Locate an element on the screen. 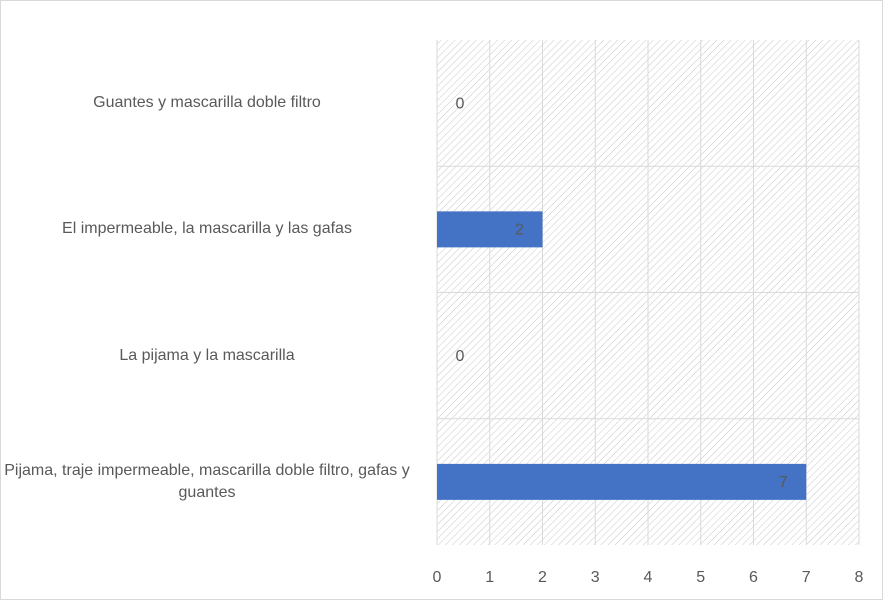  x-tick-label: 6 is located at coordinates (753, 577).